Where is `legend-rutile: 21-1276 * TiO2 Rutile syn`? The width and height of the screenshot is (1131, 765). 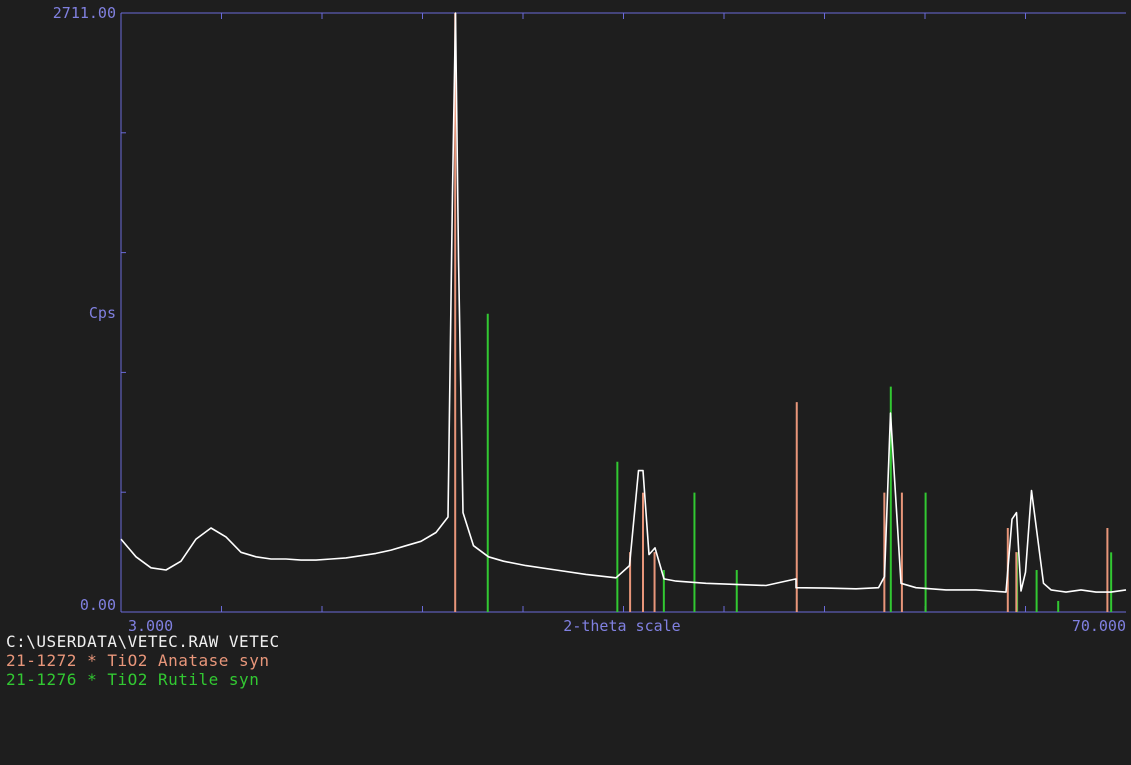
legend-rutile: 21-1276 * TiO2 Rutile syn is located at coordinates (132, 680).